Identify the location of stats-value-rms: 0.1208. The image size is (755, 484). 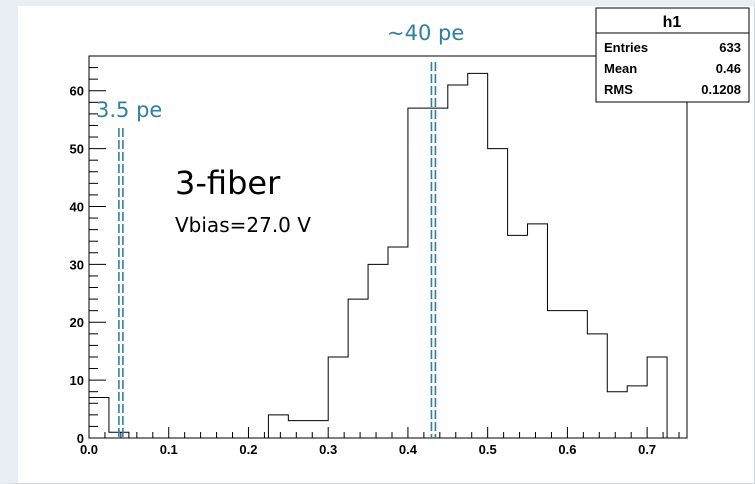
(721, 89).